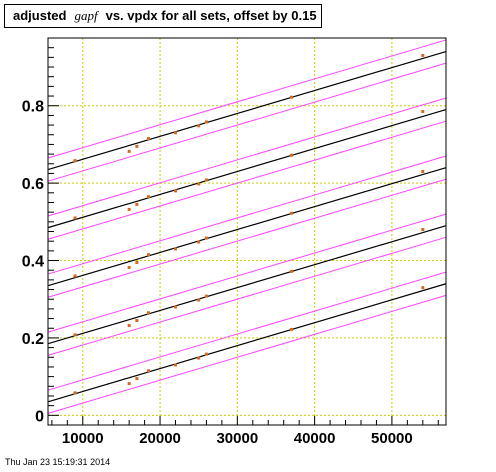 The image size is (496, 472). What do you see at coordinates (315, 438) in the screenshot?
I see `x-tick-label: 40000` at bounding box center [315, 438].